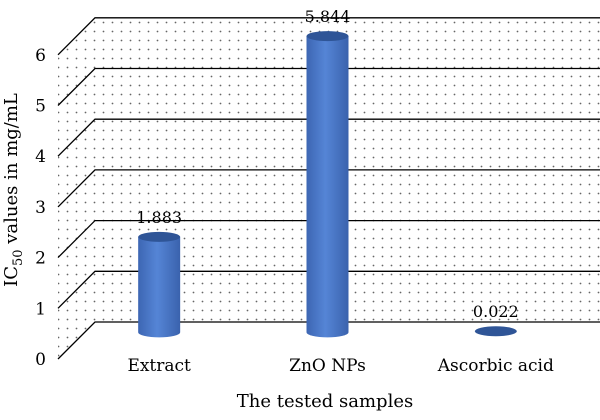 The height and width of the screenshot is (420, 600). I want to click on y-tick-label: 2, so click(40, 259).